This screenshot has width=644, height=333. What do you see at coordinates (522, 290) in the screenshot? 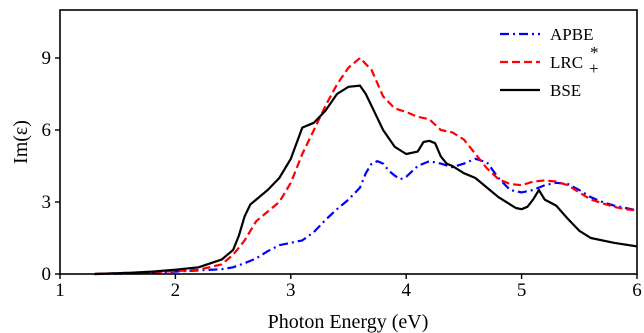
I see `x-tick-label: 5` at bounding box center [522, 290].